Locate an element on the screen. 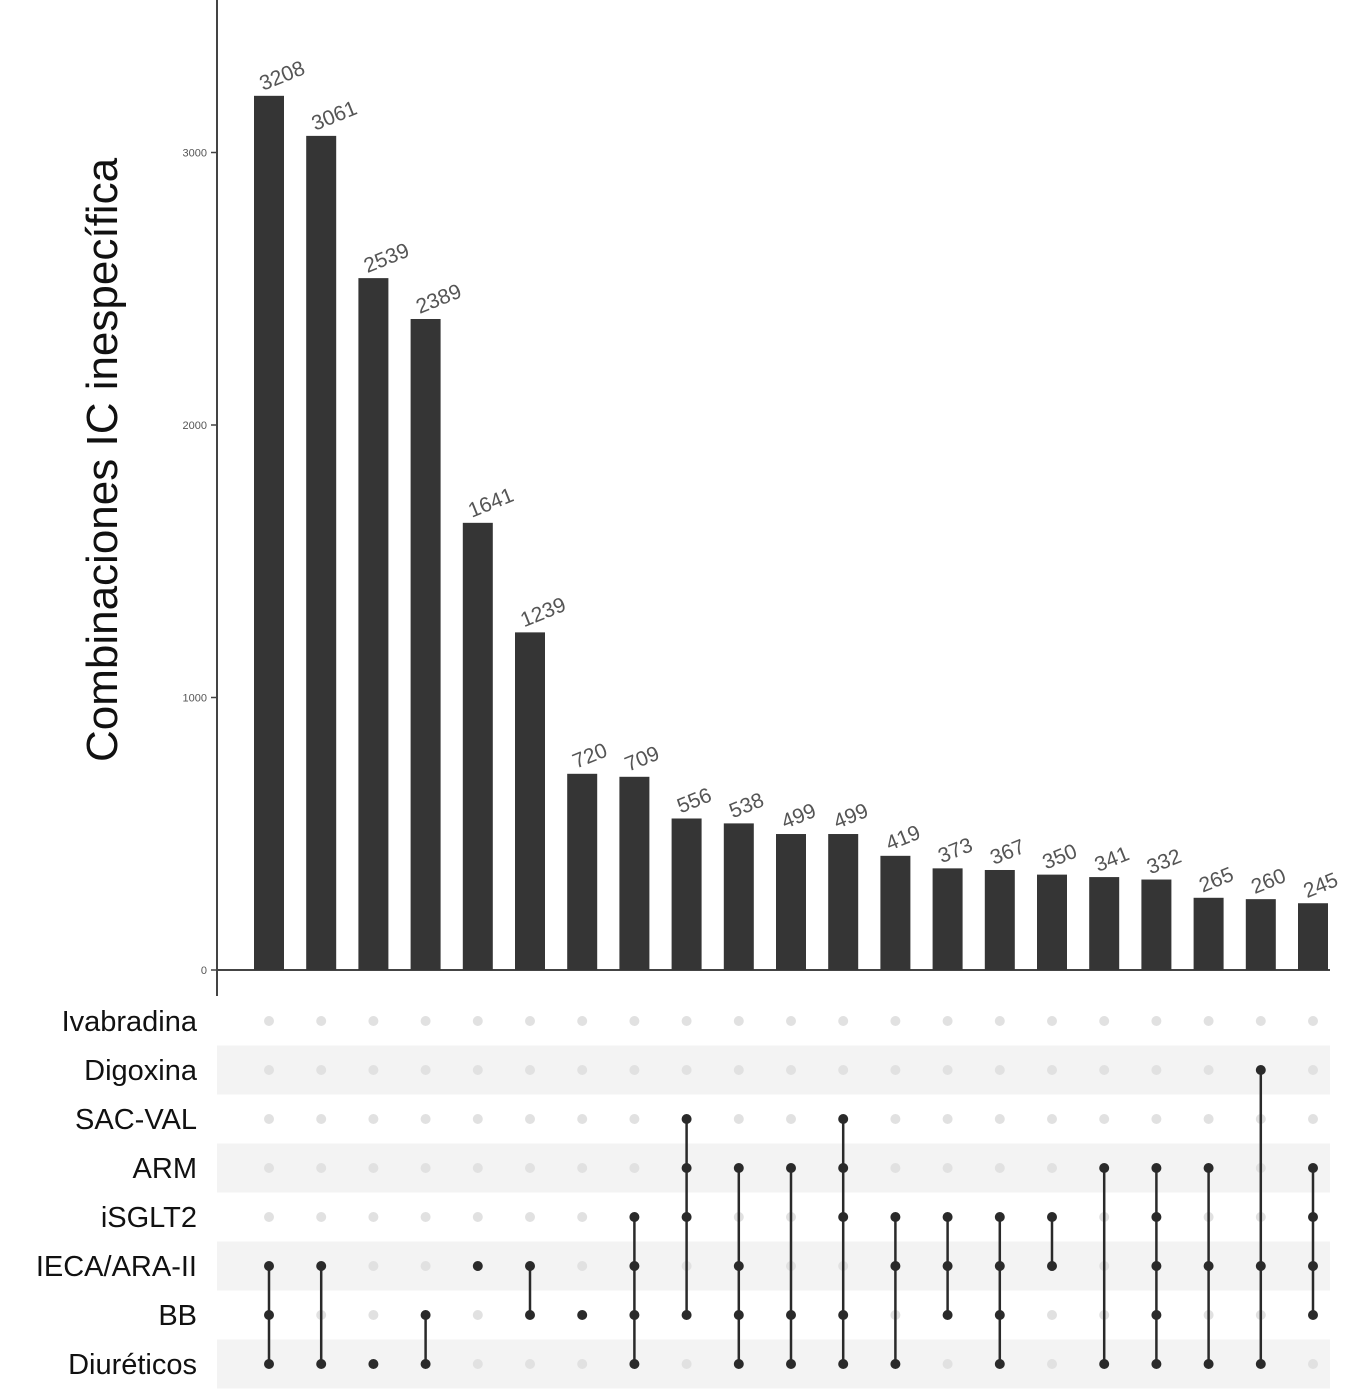  bar-value-label: 3208 is located at coordinates (282, 76).